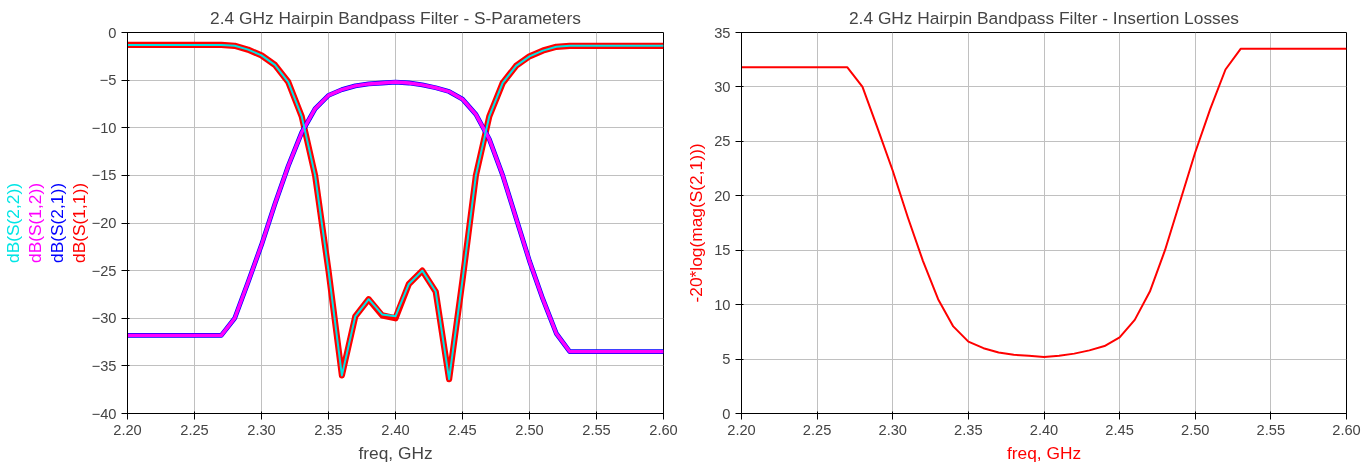 This screenshot has width=1367, height=471. I want to click on y-tick-label: −15, so click(104, 175).